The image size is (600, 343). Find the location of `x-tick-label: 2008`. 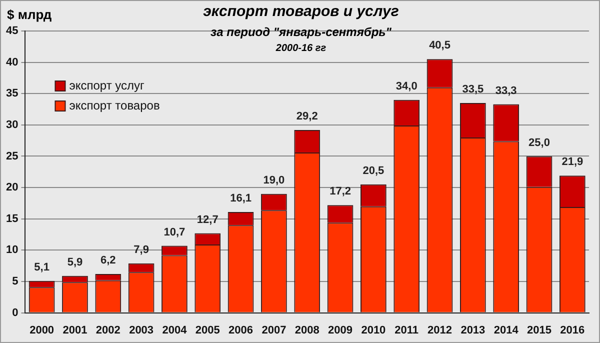

x-tick-label: 2008 is located at coordinates (307, 330).